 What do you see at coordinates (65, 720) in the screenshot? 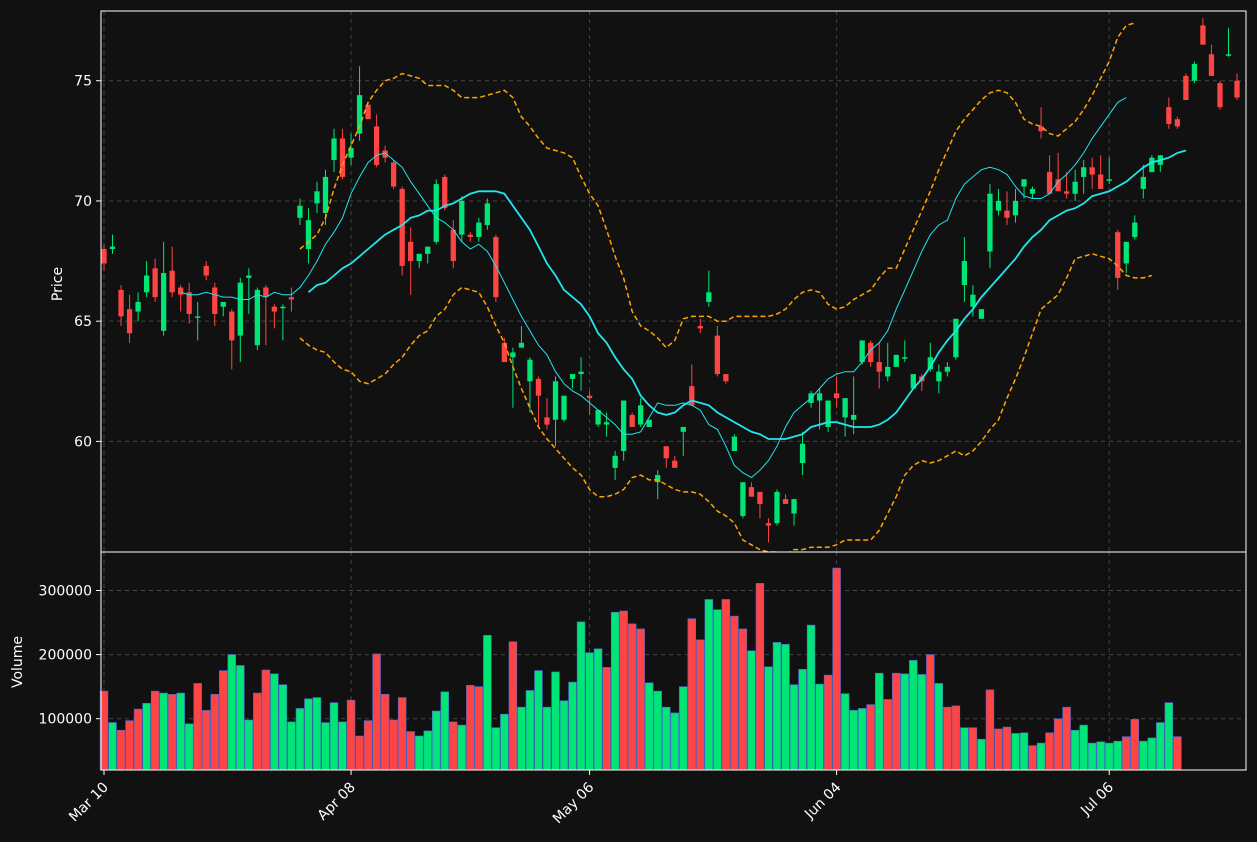
I see `volume-y-tick-label: 100000` at bounding box center [65, 720].